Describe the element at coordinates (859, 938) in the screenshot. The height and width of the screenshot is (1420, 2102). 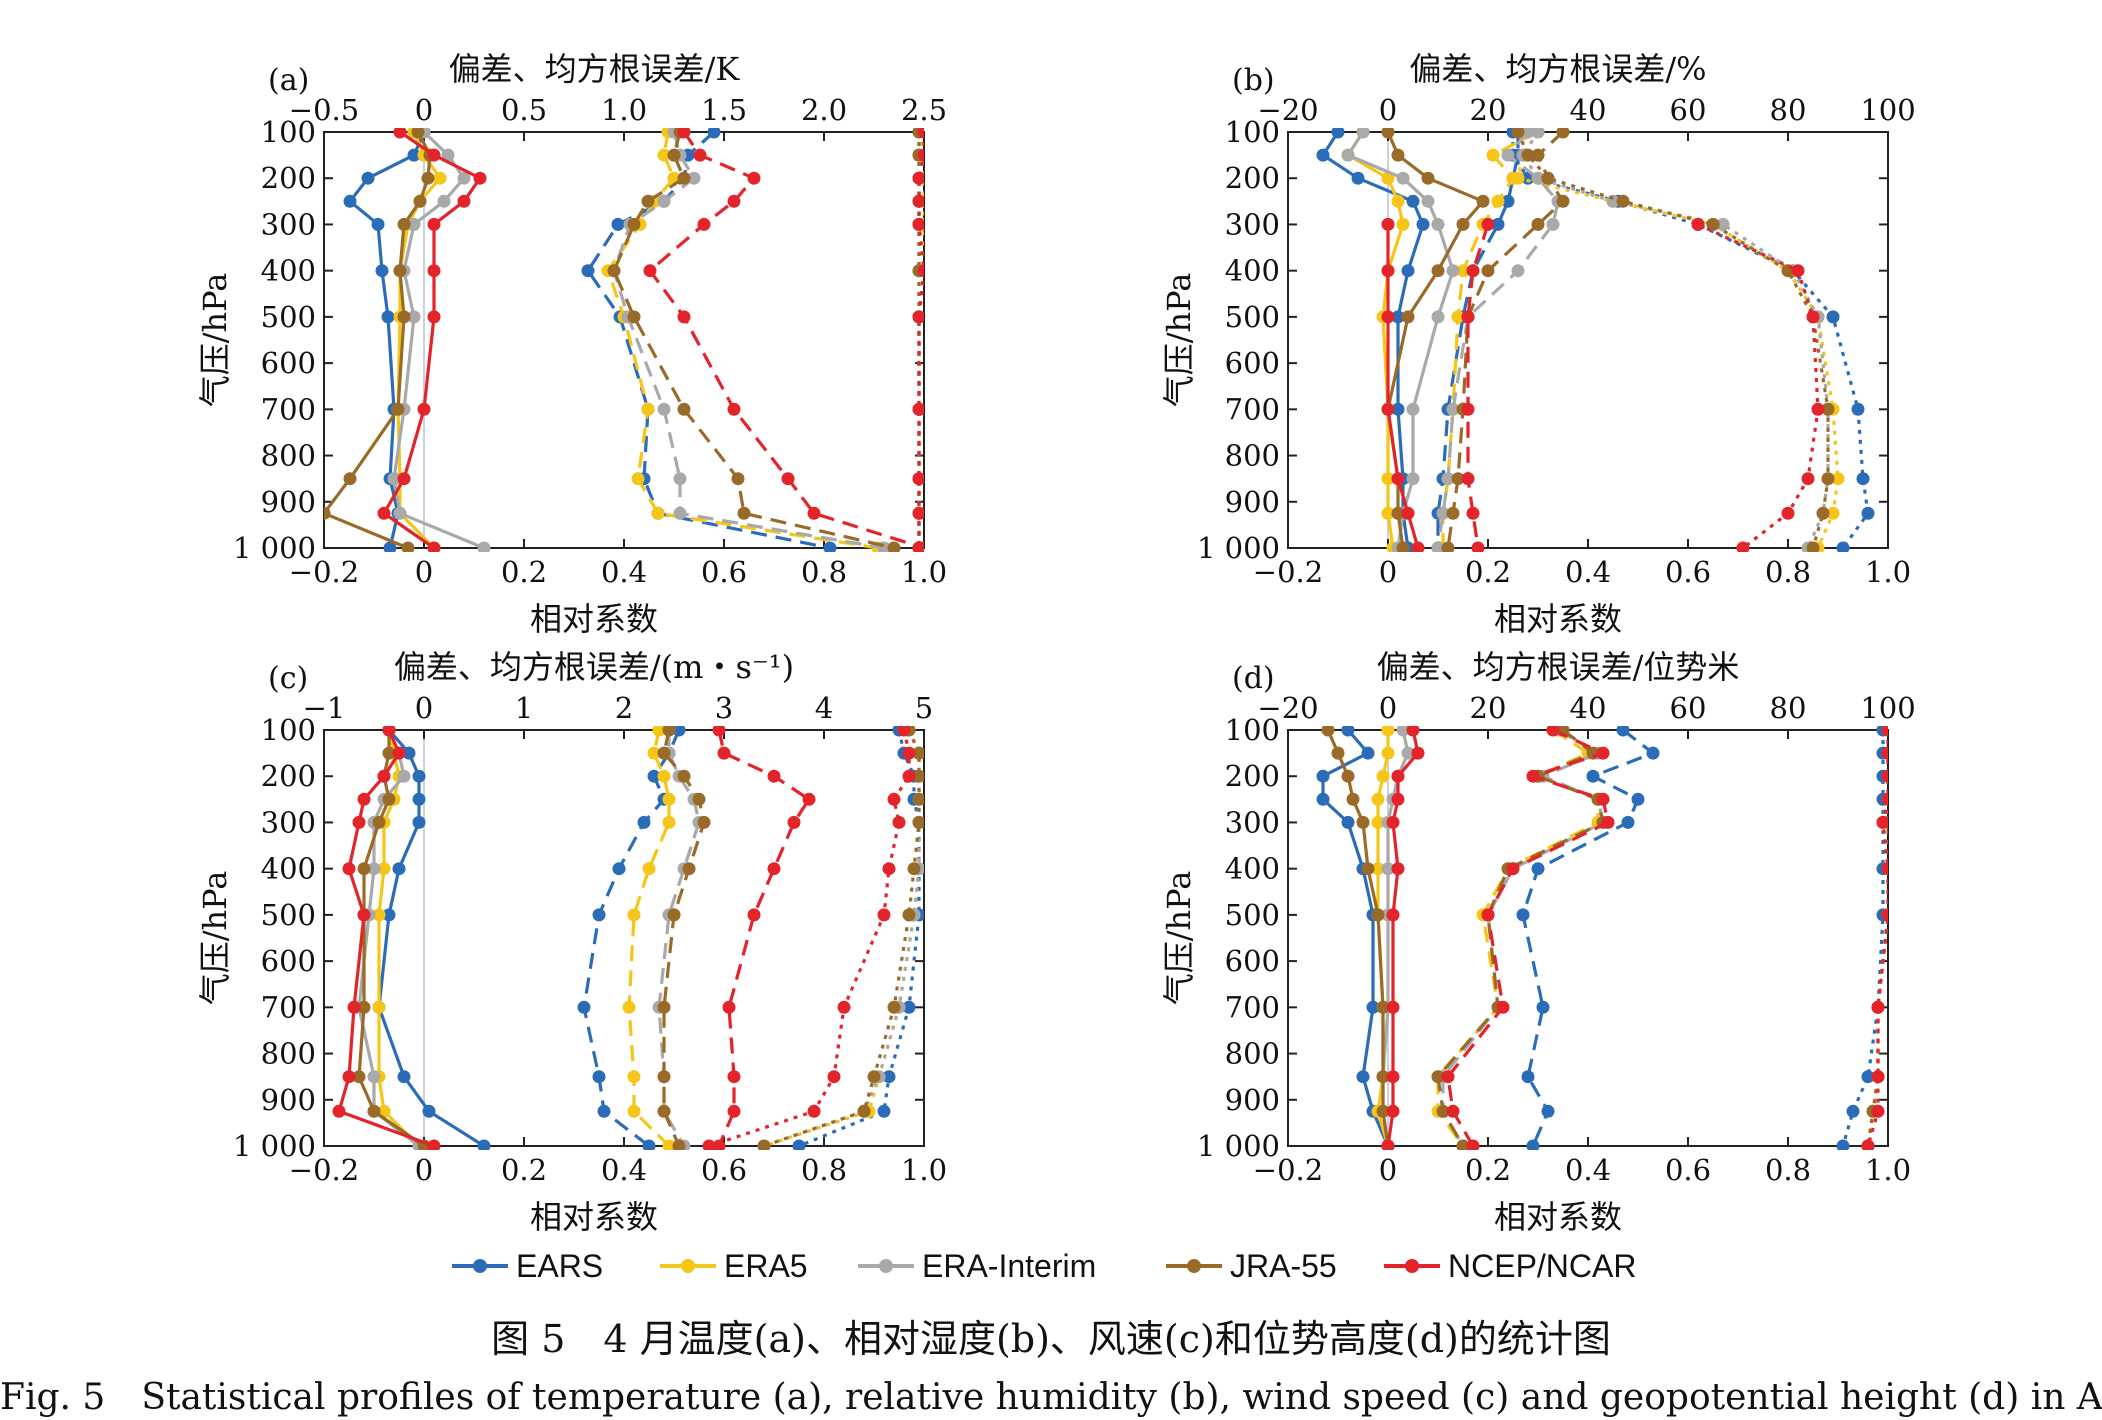
I see `series-ears-corr-line` at that location.